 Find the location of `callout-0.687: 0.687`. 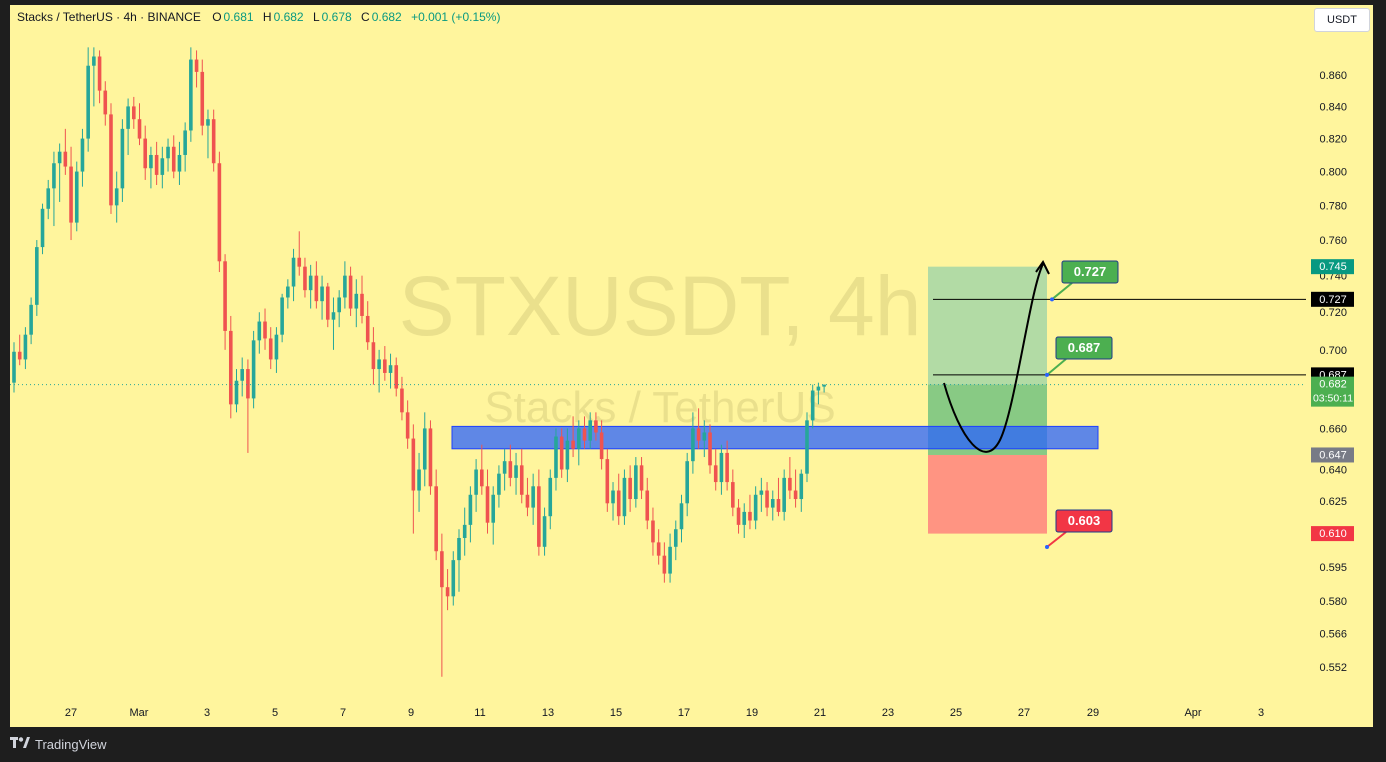

callout-0.687: 0.687 is located at coordinates (1079, 356).